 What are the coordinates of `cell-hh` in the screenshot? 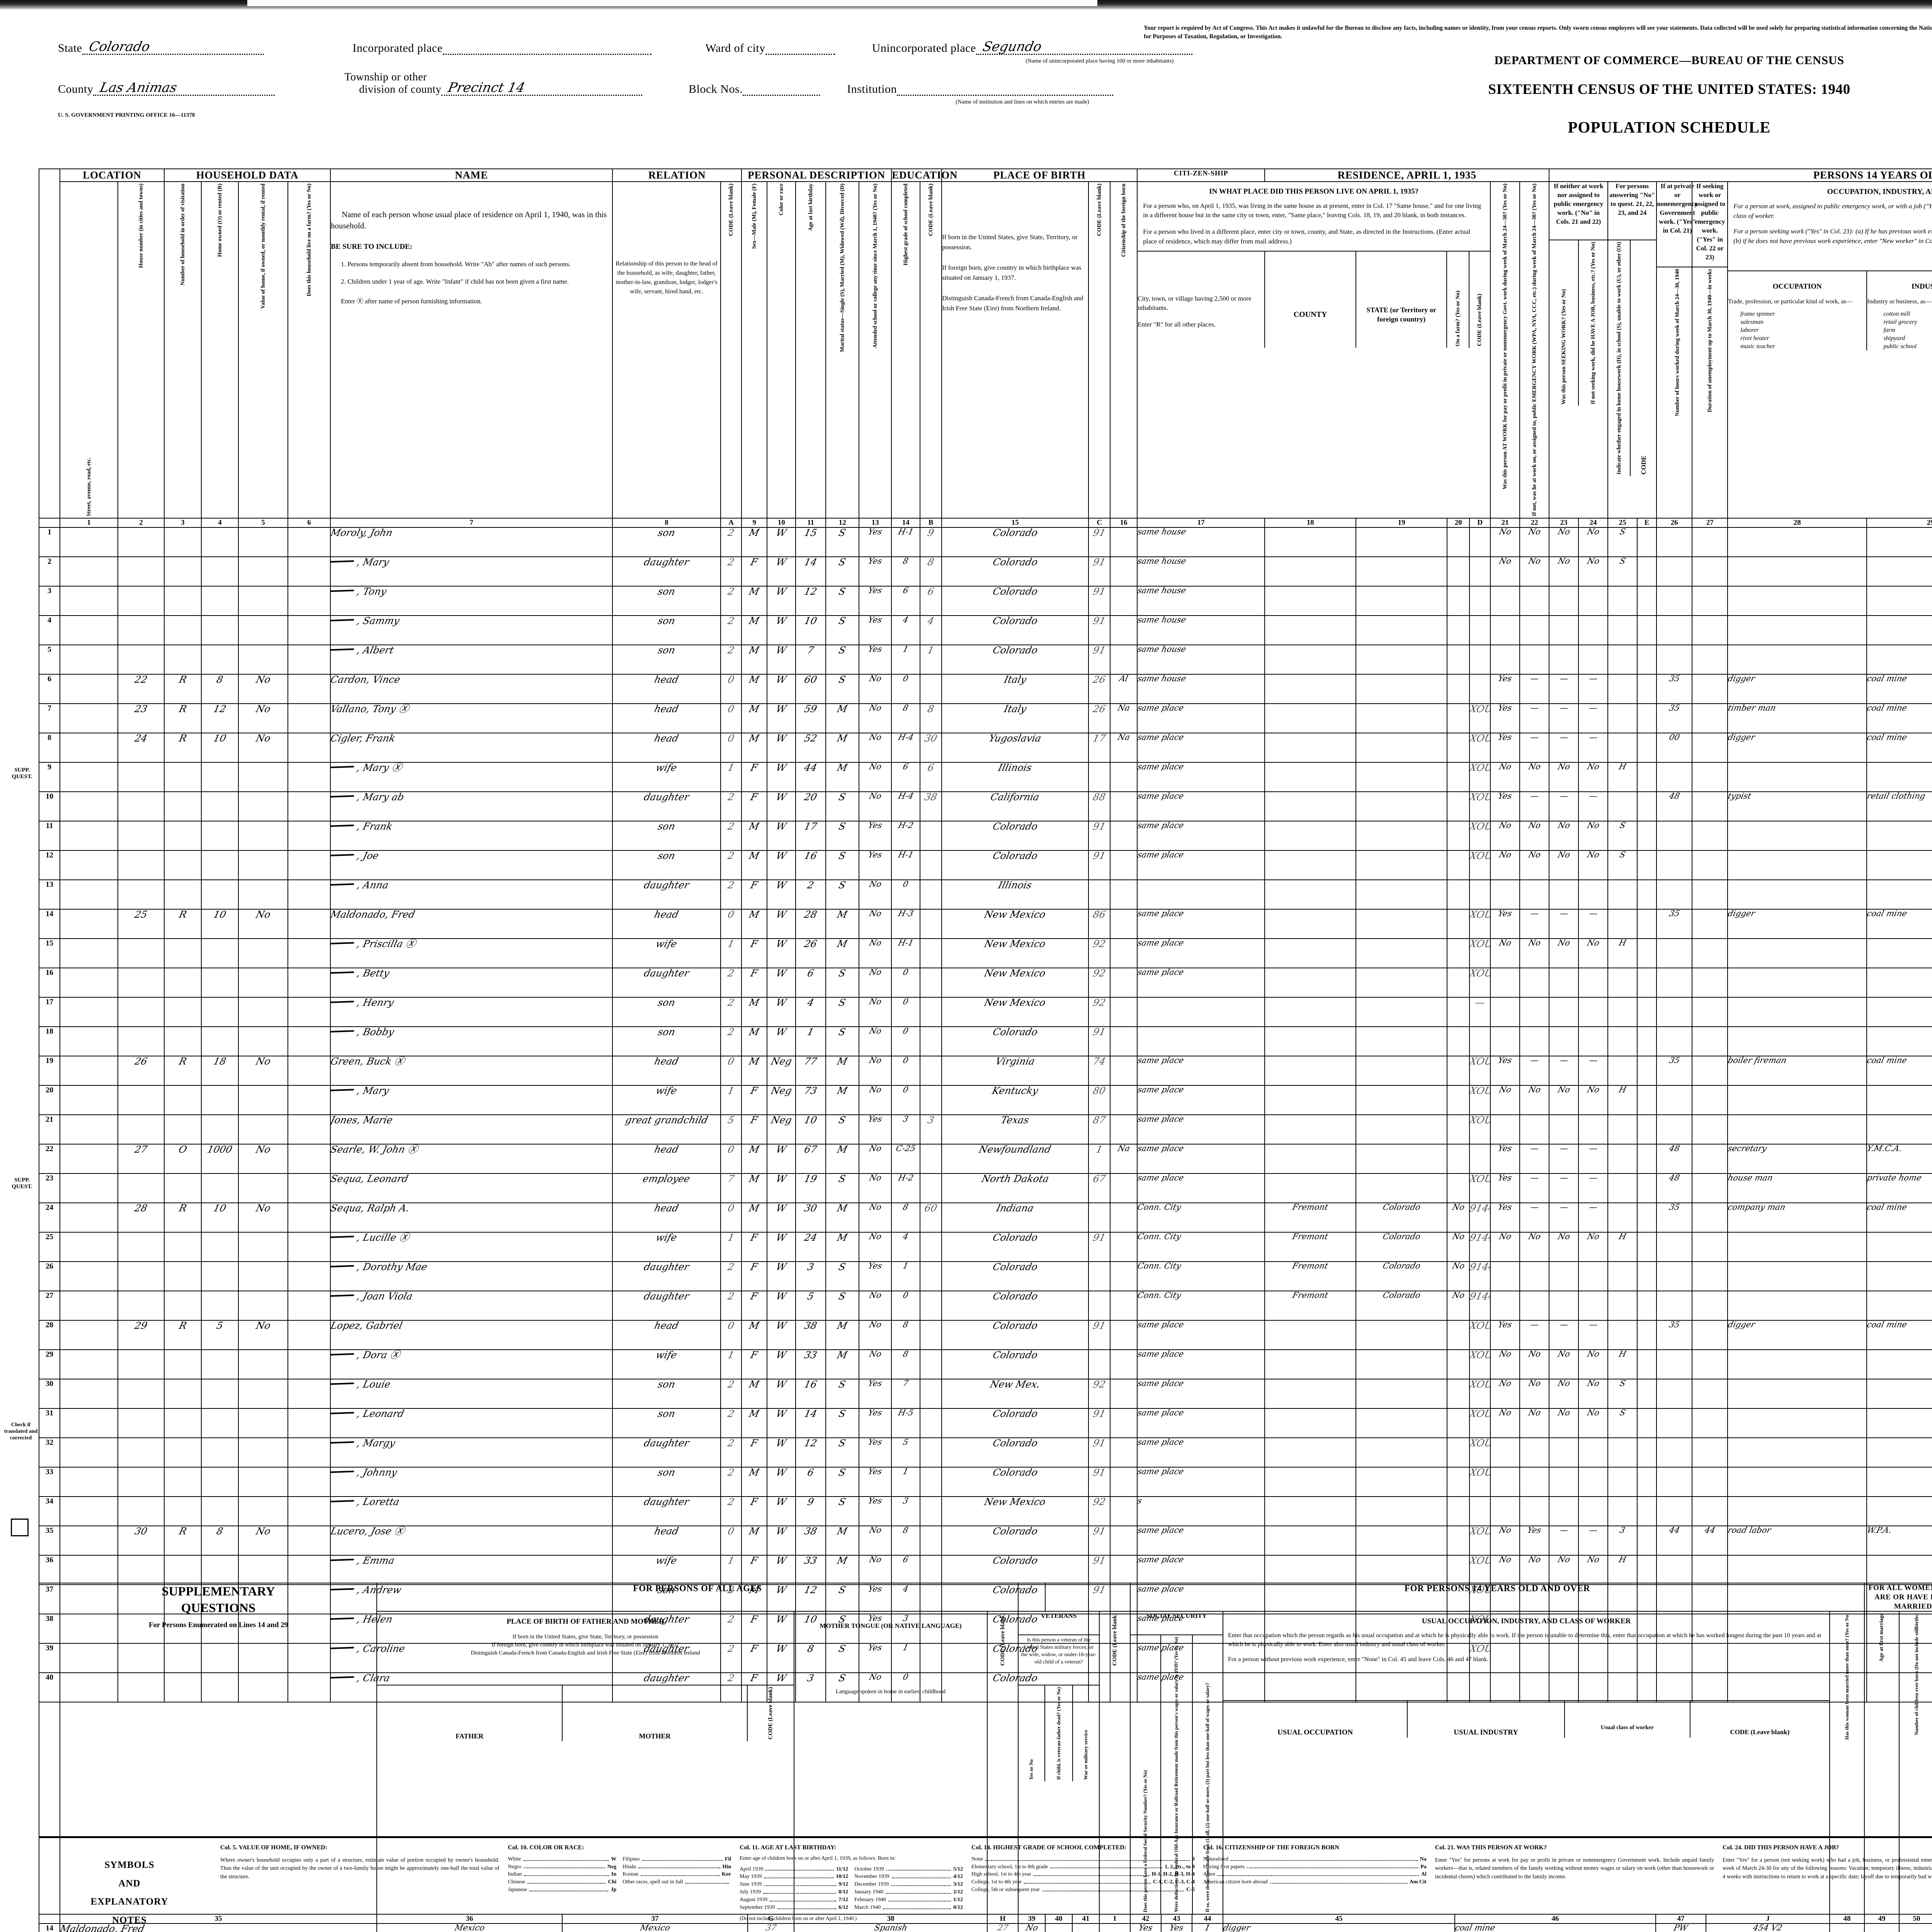 It's located at (183, 542).